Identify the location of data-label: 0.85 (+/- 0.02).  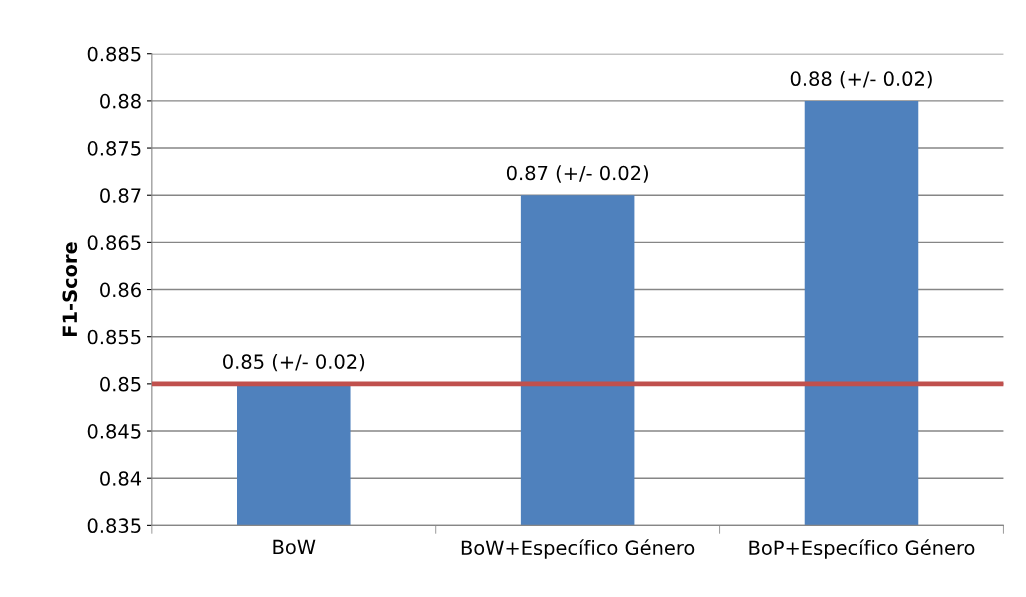
(294, 362).